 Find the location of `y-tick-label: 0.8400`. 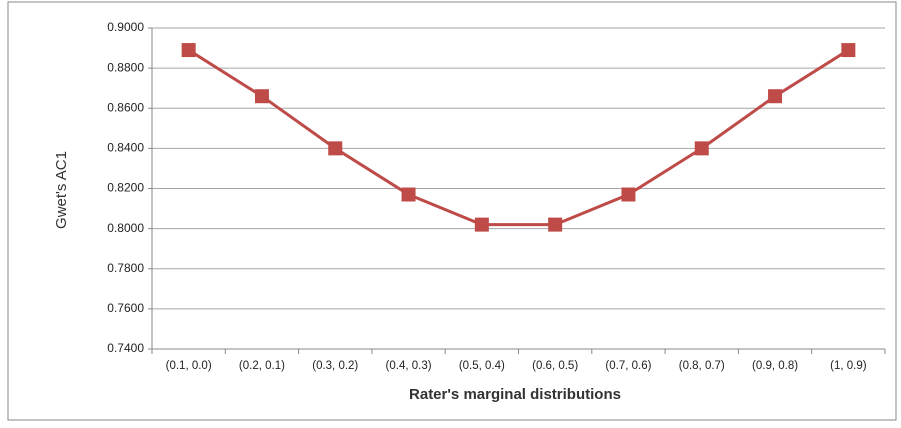

y-tick-label: 0.8400 is located at coordinates (125, 148).